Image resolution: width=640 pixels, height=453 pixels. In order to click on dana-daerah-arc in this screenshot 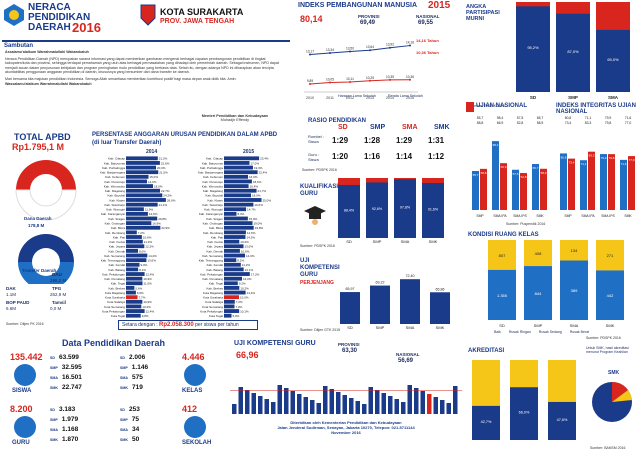, I will do `click(46, 175)`.